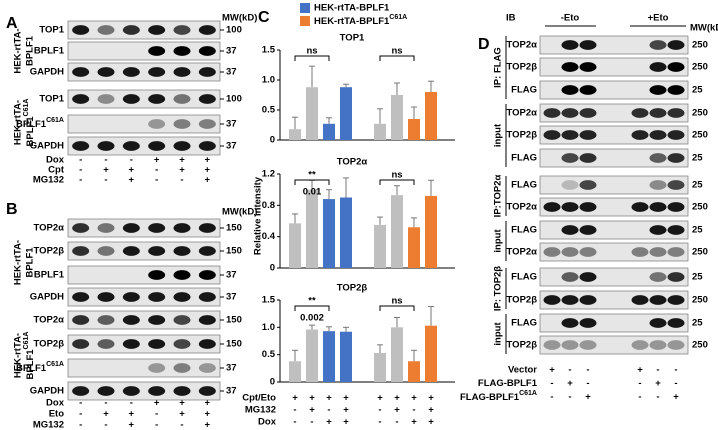 The height and width of the screenshot is (430, 718). What do you see at coordinates (26, 341) in the screenshot?
I see `cell-line-label-sup: C61A` at bounding box center [26, 341].